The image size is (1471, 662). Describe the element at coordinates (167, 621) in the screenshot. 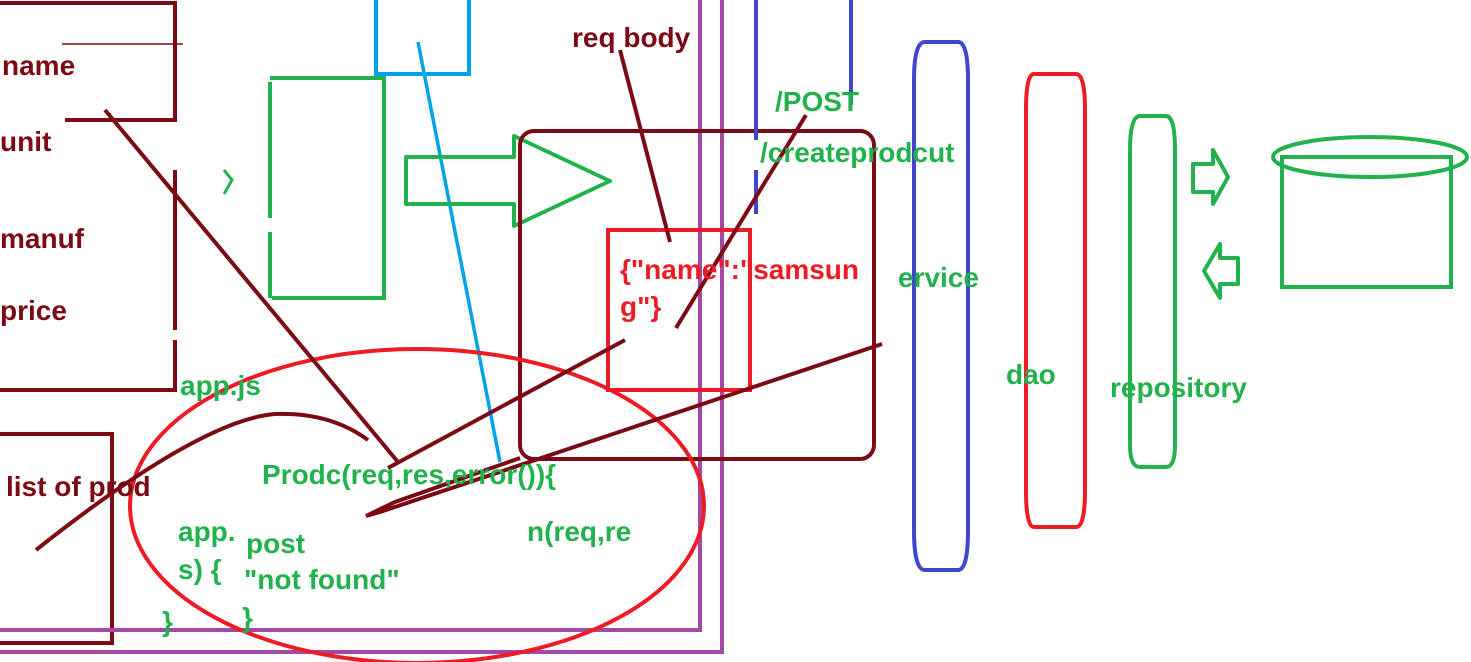

I see `code-line-4: }` at that location.